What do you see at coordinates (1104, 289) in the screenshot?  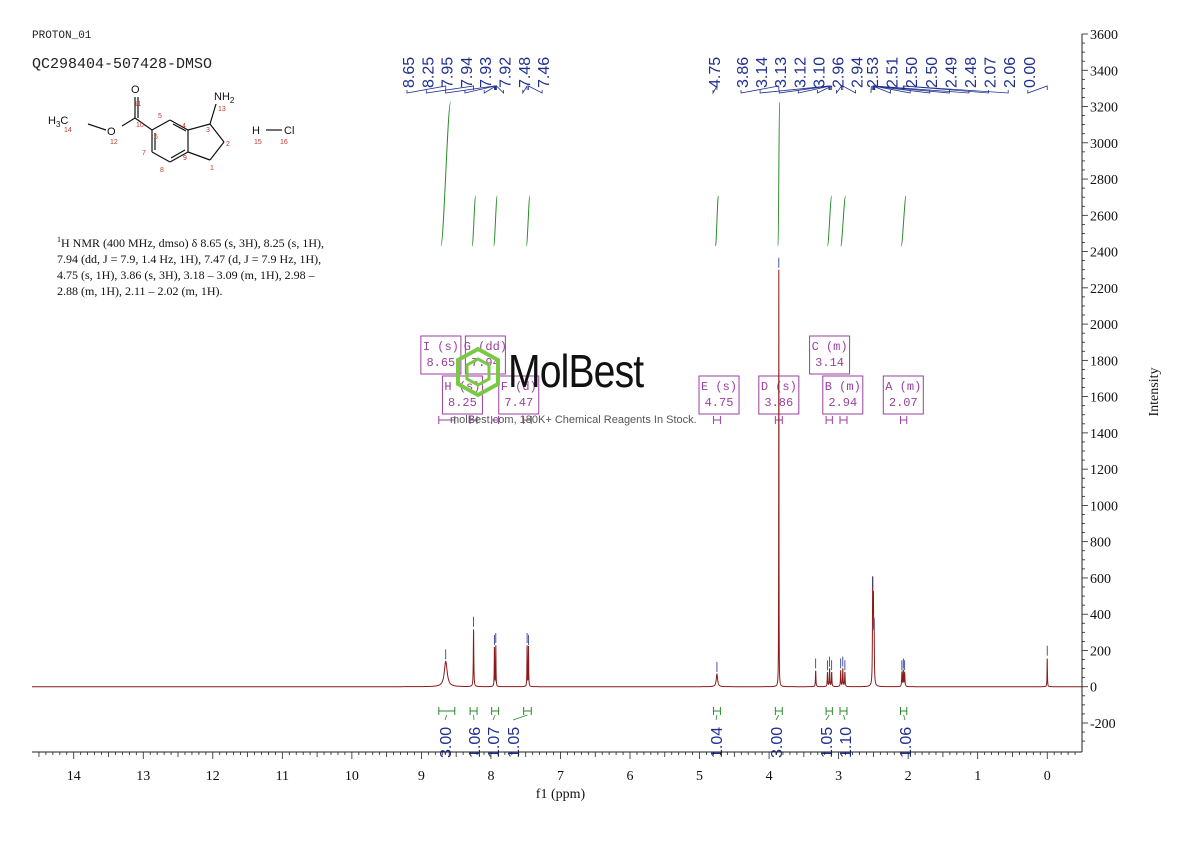 I see `y-tick-label: 2200` at bounding box center [1104, 289].